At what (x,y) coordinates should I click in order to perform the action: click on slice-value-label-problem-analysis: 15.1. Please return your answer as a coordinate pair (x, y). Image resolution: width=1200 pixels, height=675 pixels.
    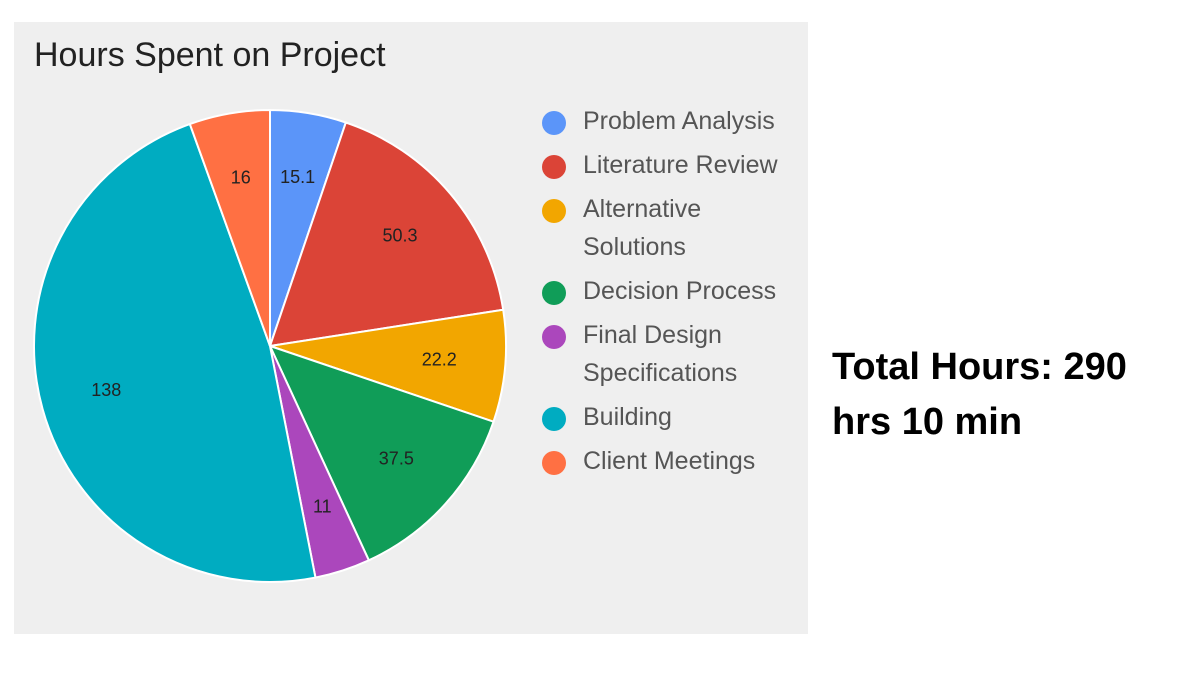
    Looking at the image, I should click on (297, 177).